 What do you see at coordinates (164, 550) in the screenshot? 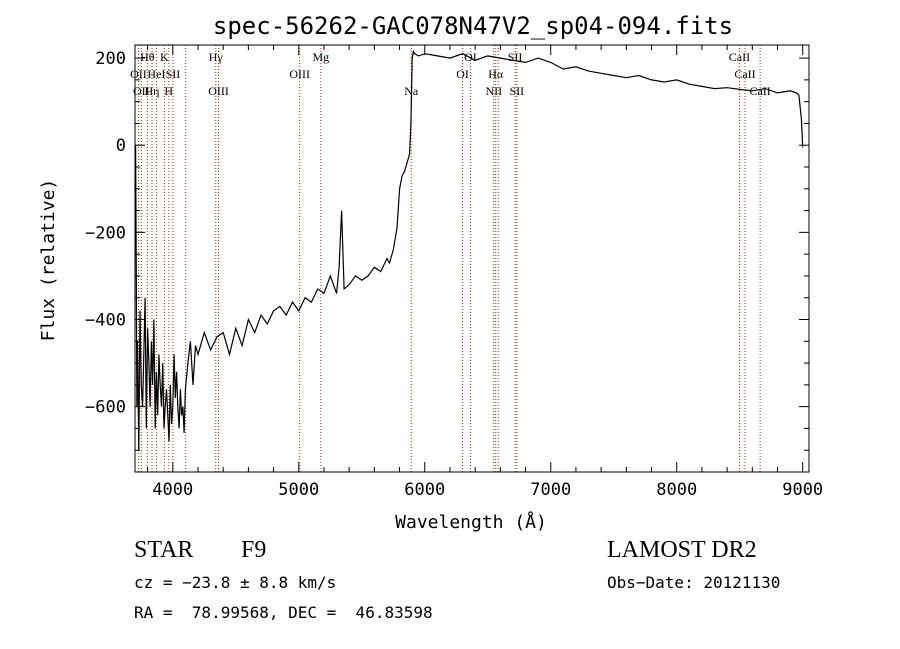
I see `object-class: STAR` at bounding box center [164, 550].